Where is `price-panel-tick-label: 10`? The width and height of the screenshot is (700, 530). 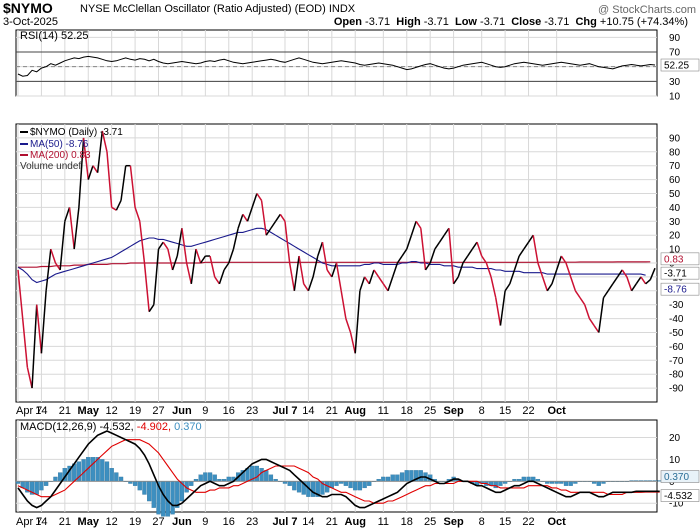
price-panel-tick-label: 10 is located at coordinates (675, 250).